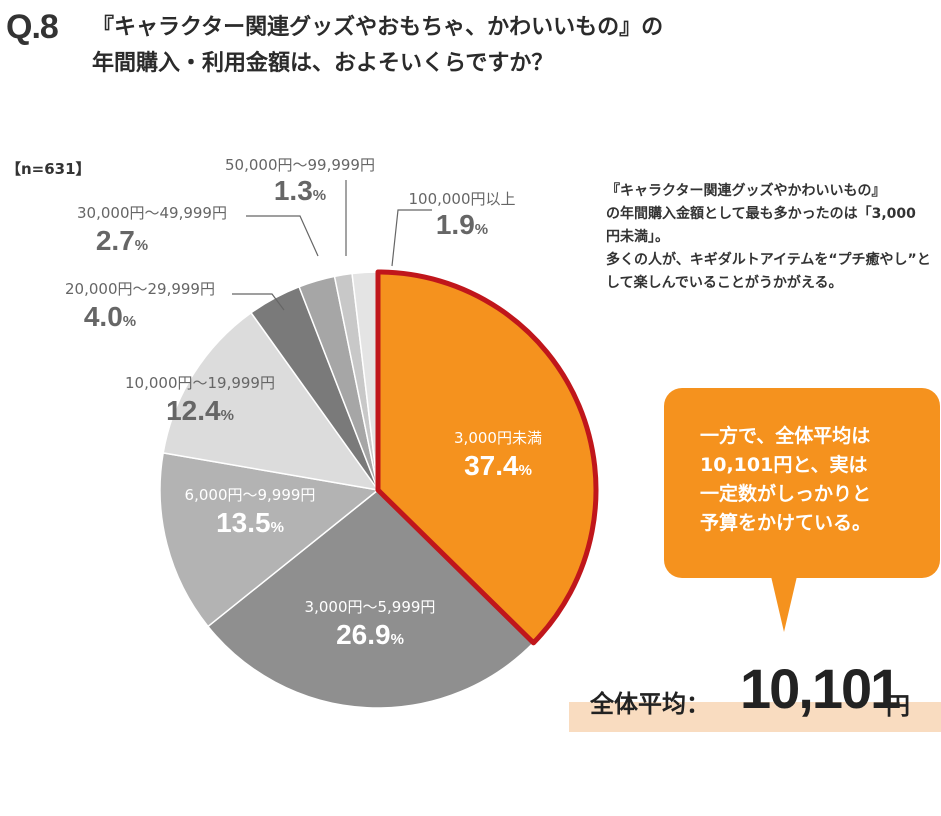 This screenshot has width=941, height=816. I want to click on average-unit: 円, so click(898, 706).